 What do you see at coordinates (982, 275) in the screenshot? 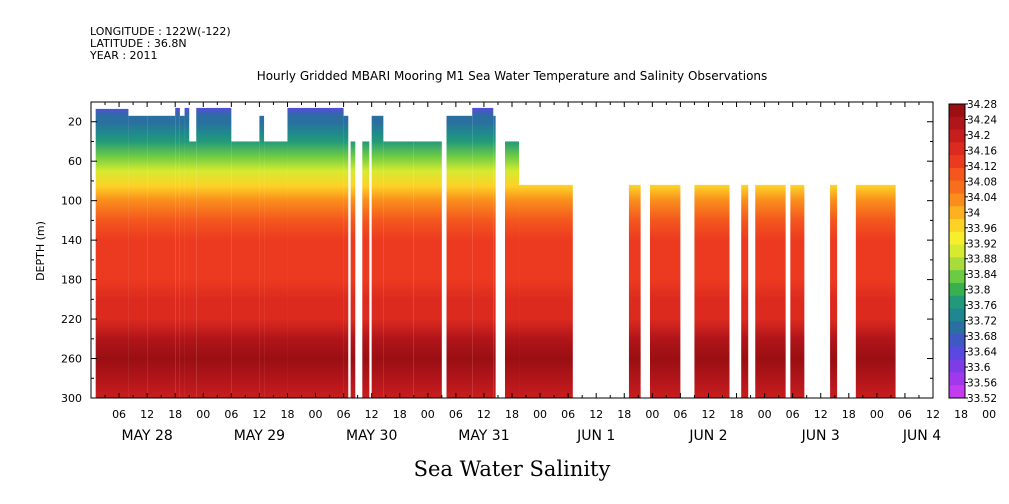
I see `colorbar-label: 33.84` at bounding box center [982, 275].